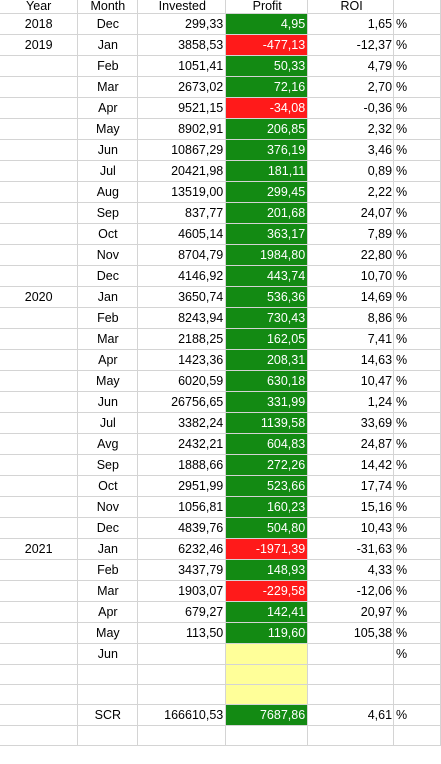 The height and width of the screenshot is (764, 441). What do you see at coordinates (182, 7) in the screenshot?
I see `header-invested: Invested` at bounding box center [182, 7].